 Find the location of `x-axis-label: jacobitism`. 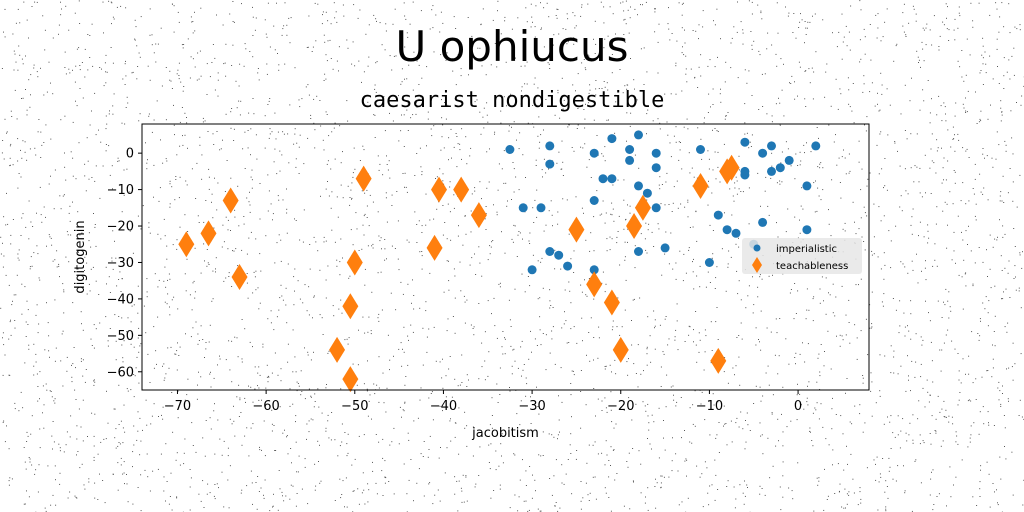

x-axis-label: jacobitism is located at coordinates (505, 433).